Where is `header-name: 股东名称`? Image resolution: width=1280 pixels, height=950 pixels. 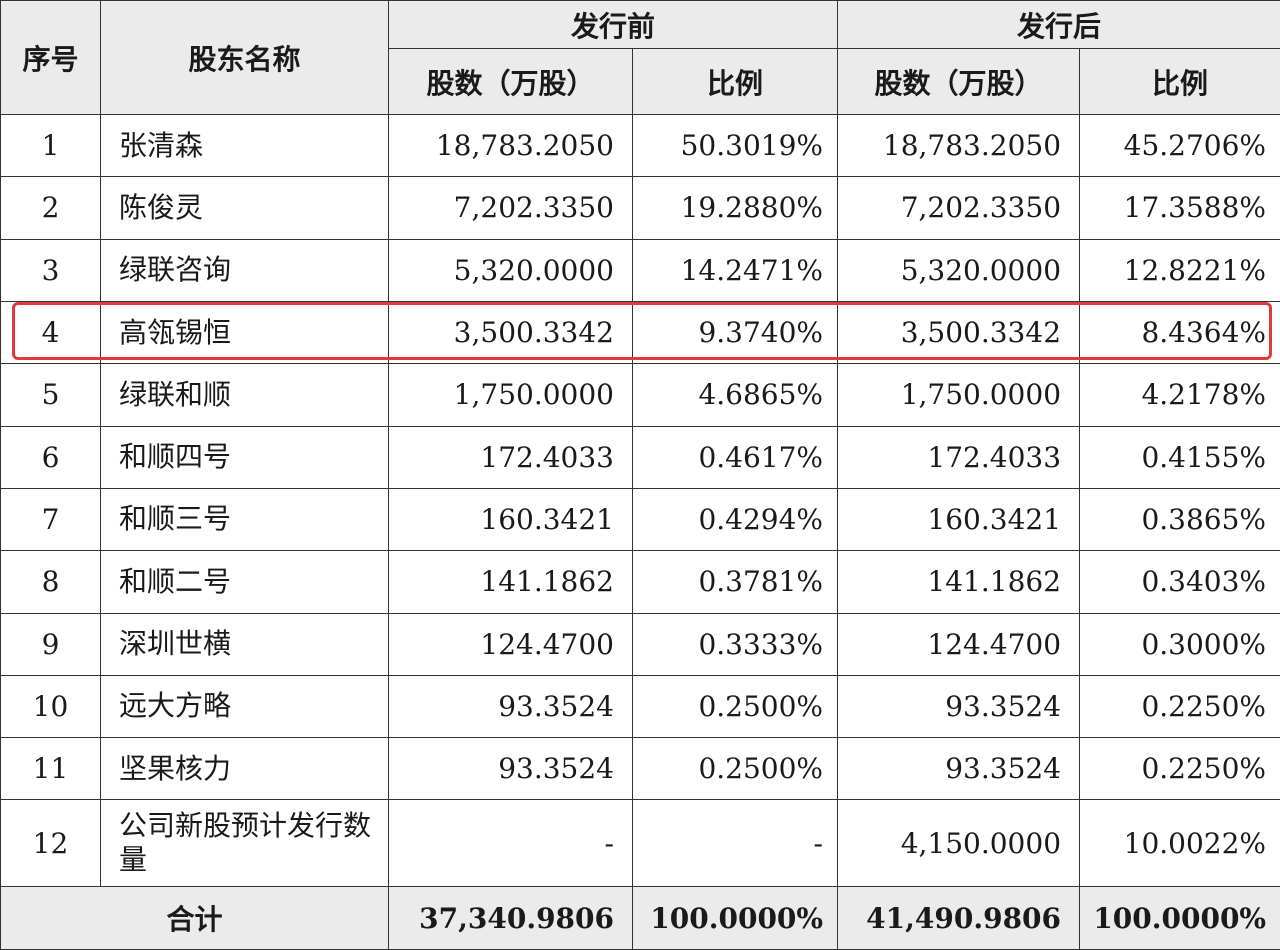
header-name: 股东名称 is located at coordinates (244, 57).